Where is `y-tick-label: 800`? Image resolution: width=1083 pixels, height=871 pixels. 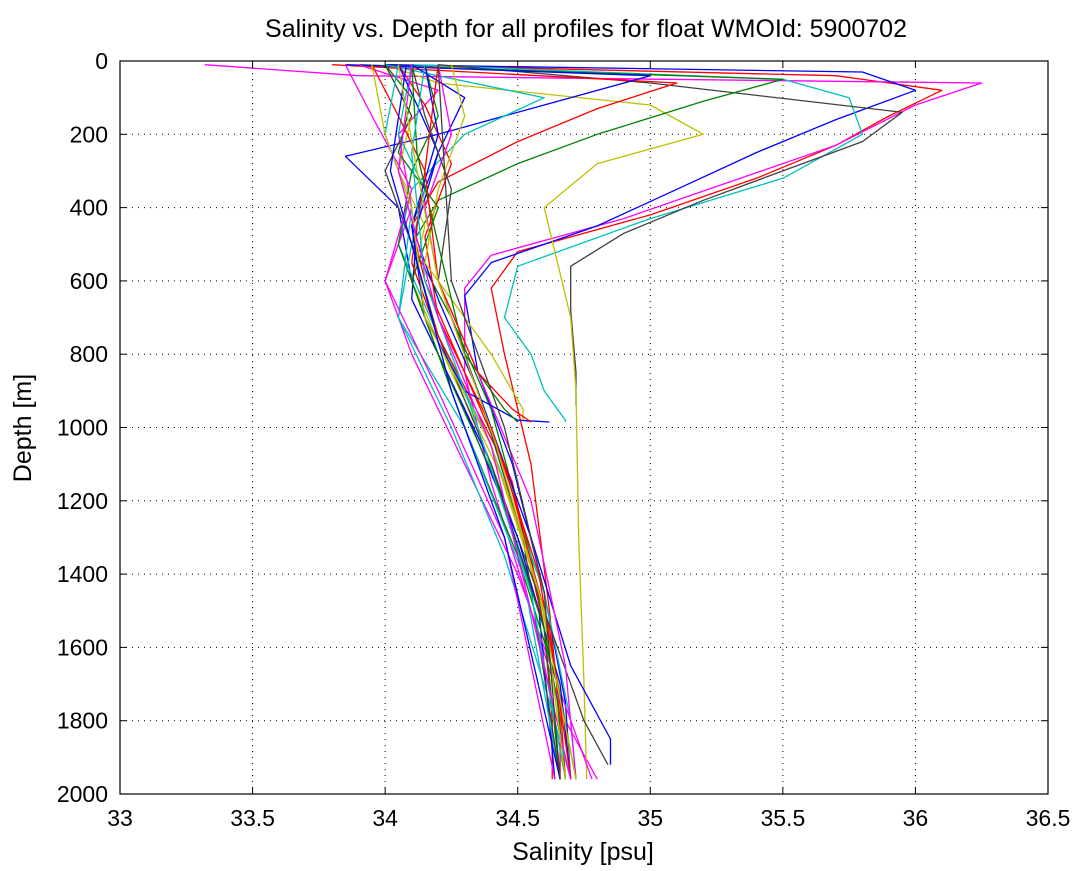 y-tick-label: 800 is located at coordinates (89, 354).